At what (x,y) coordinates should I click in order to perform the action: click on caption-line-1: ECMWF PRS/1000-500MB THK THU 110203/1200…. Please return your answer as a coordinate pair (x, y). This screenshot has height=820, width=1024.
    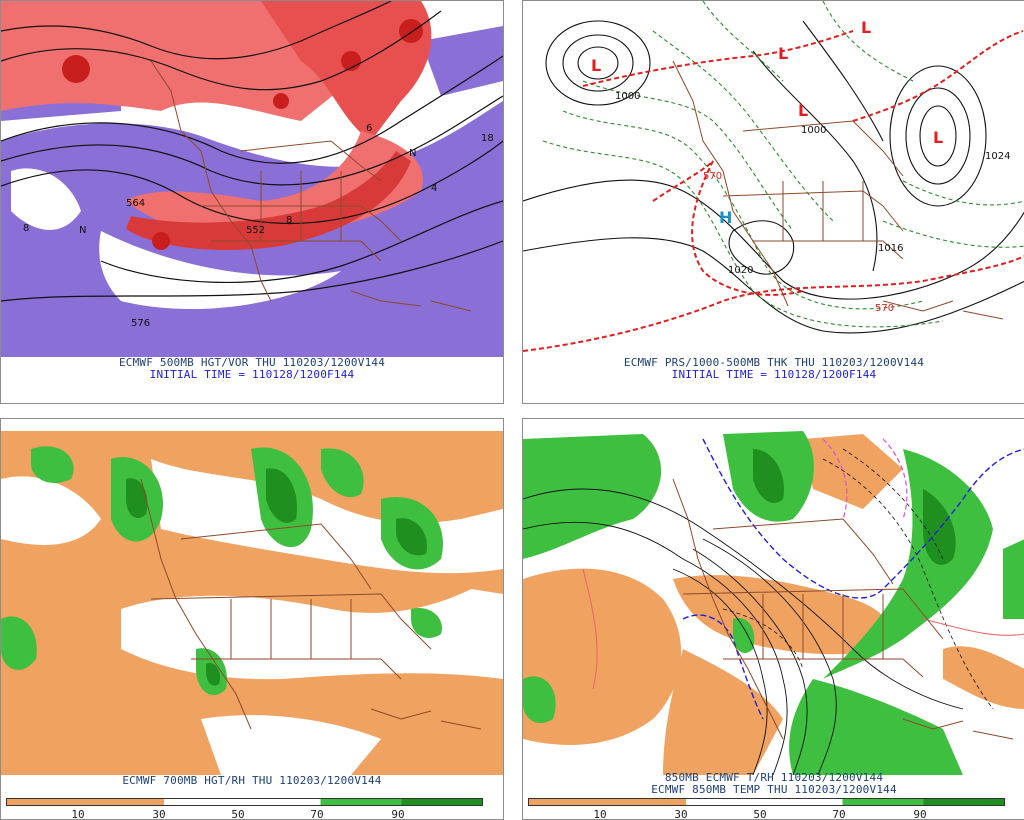
    Looking at the image, I should click on (774, 362).